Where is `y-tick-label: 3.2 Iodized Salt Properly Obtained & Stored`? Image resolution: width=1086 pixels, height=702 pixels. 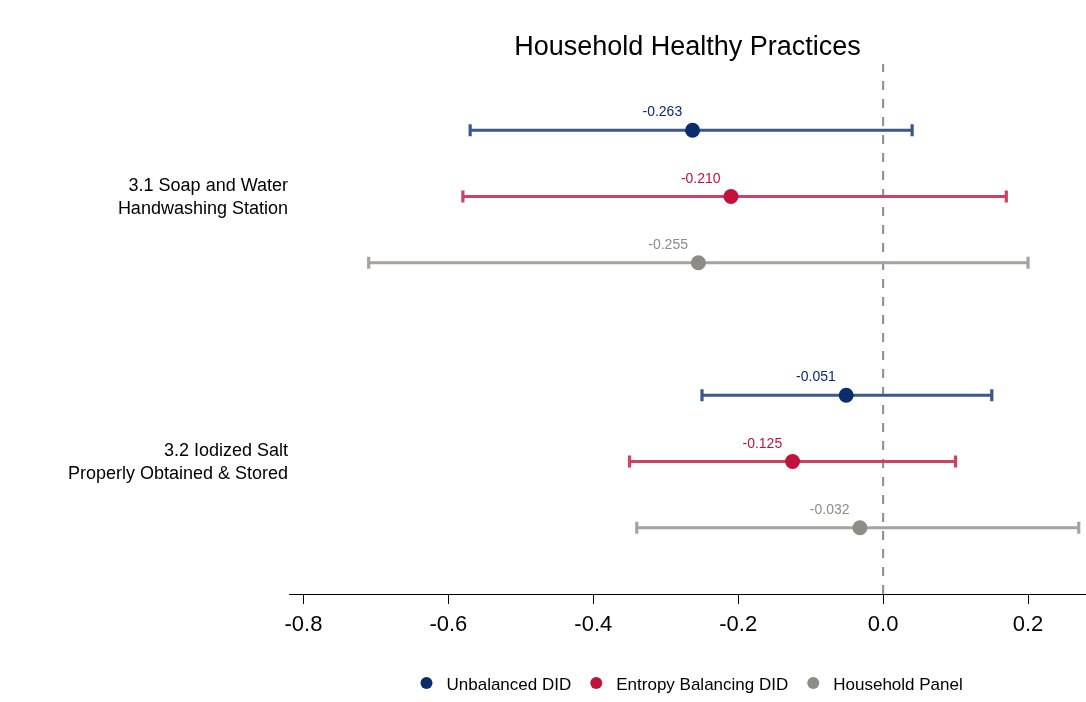 y-tick-label: 3.2 Iodized Salt Properly Obtained & Stored is located at coordinates (177, 462).